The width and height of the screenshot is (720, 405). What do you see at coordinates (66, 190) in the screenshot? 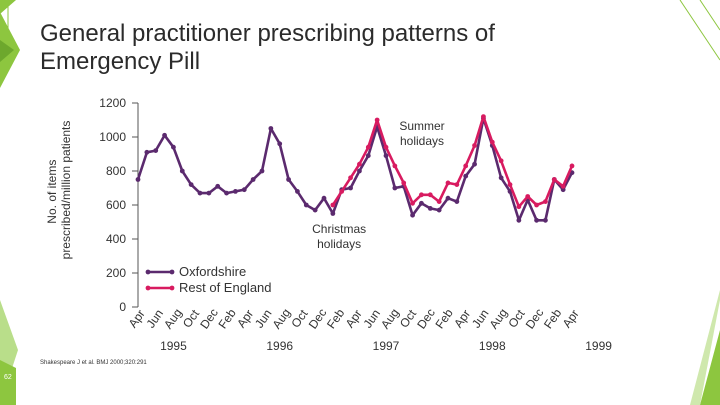
I see `y-axis-label-line-2: prescribed/million patients` at bounding box center [66, 190].